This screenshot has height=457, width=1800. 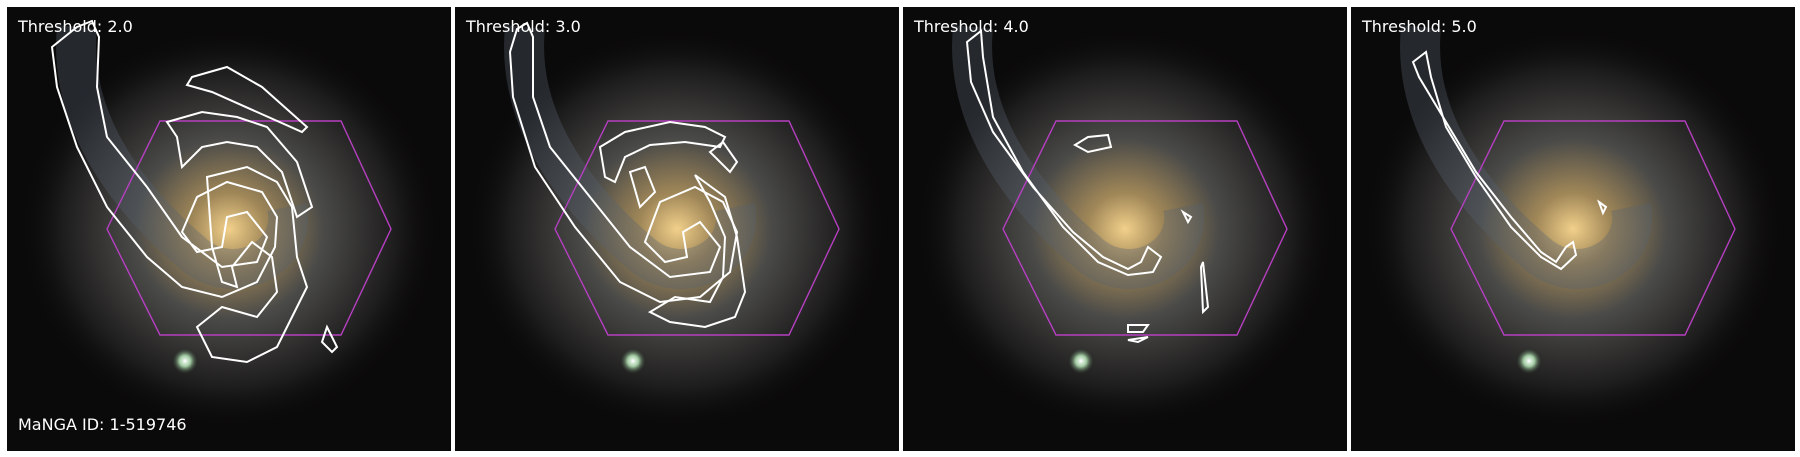 I want to click on threshold-label: Threshold: 2.0, so click(x=75, y=26).